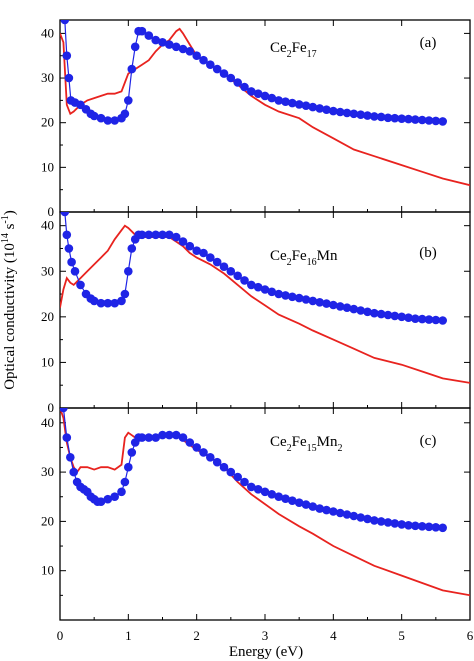  I want to click on x-tick-label: 1, so click(128, 635).